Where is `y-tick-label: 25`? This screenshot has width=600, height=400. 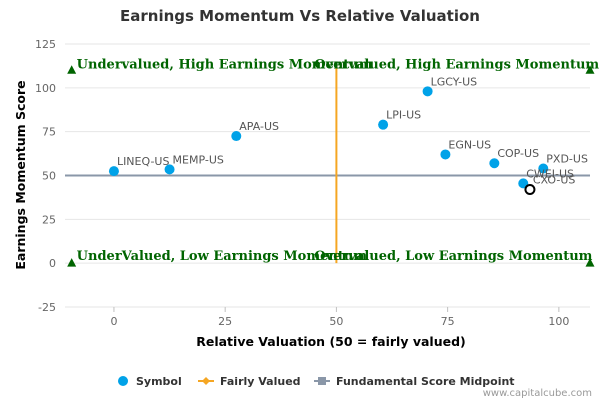 y-tick-label: 25 is located at coordinates (49, 219).